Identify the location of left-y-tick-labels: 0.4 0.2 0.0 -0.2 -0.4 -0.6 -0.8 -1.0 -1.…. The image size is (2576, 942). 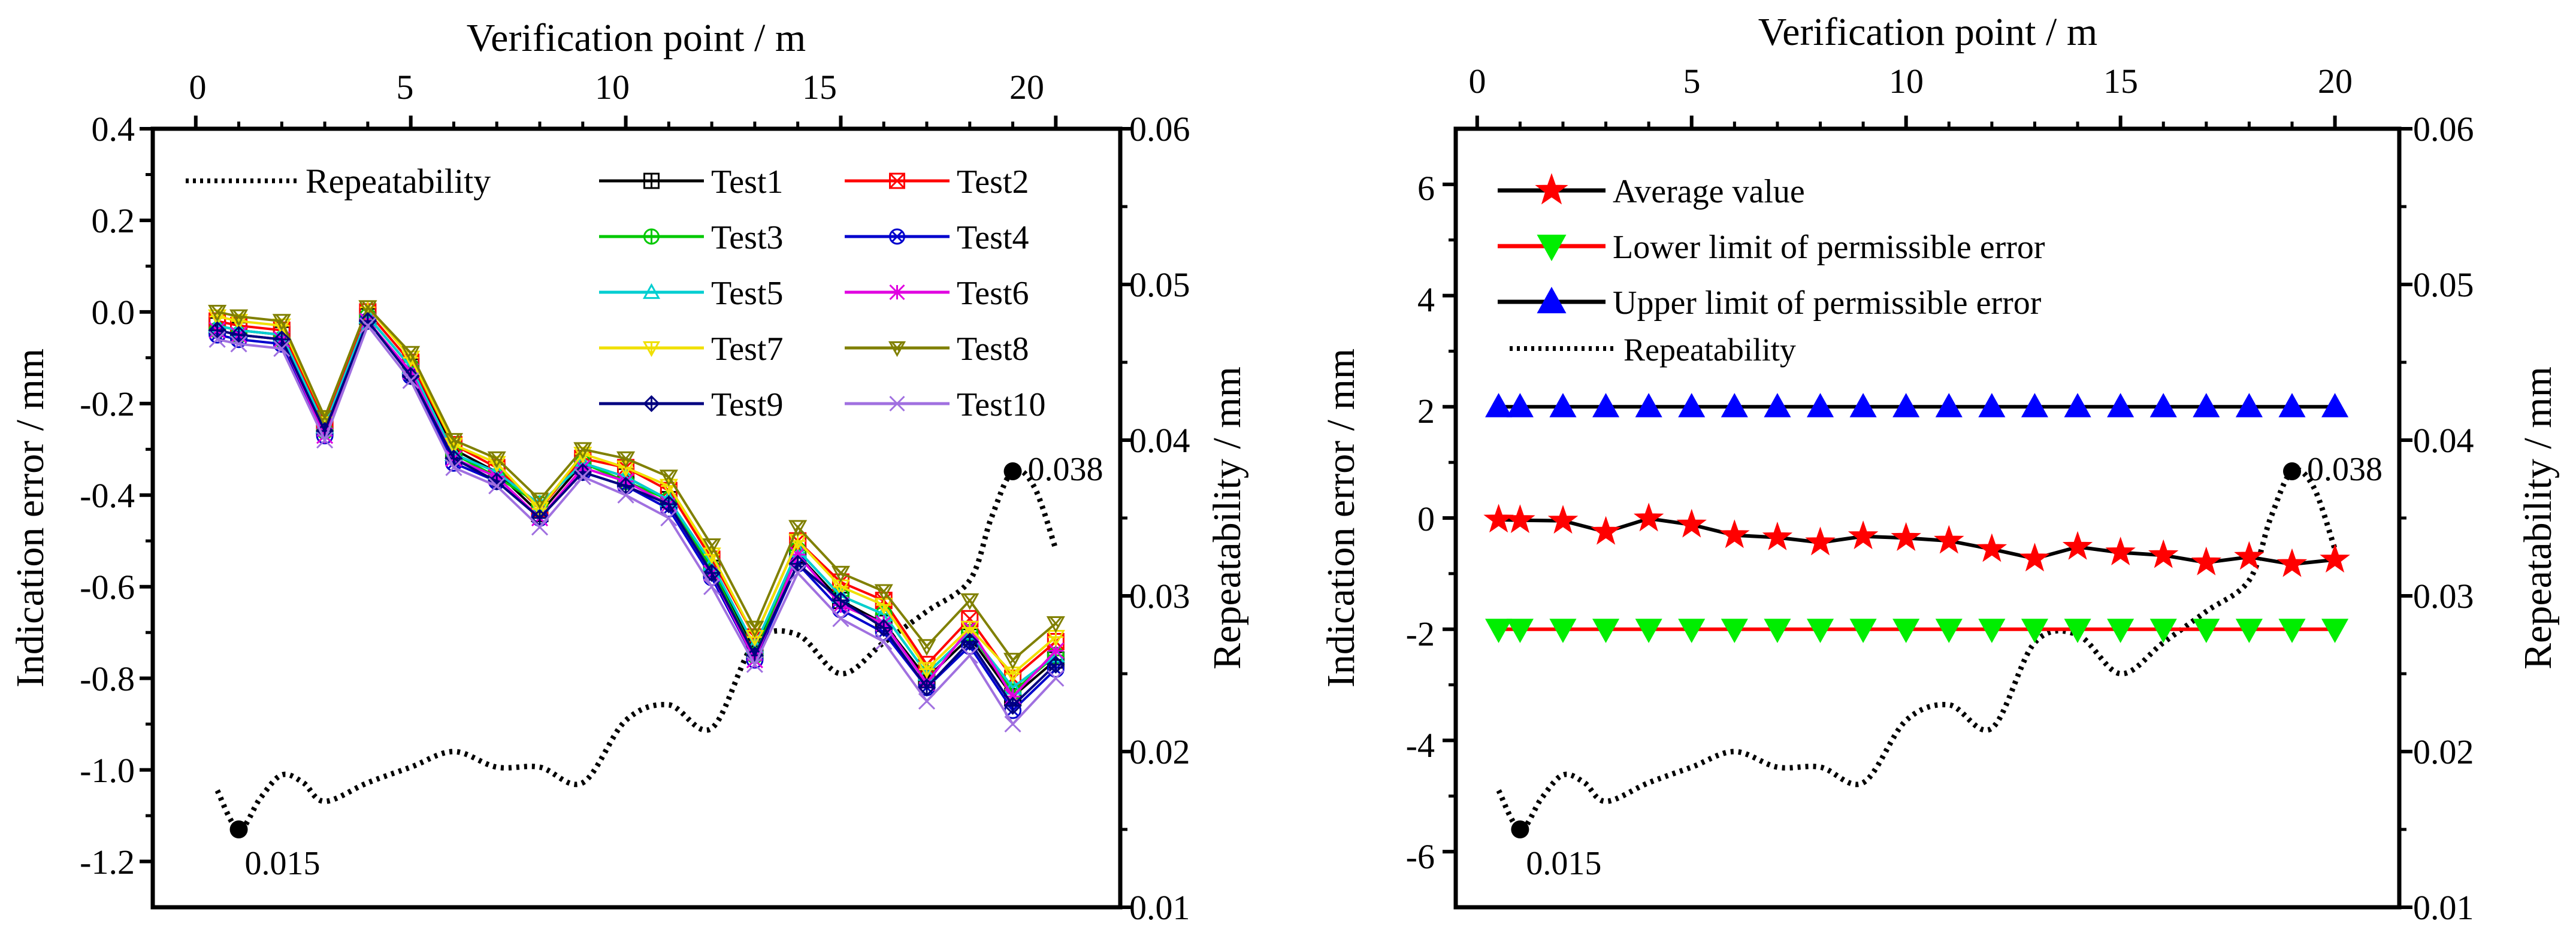
(107, 496).